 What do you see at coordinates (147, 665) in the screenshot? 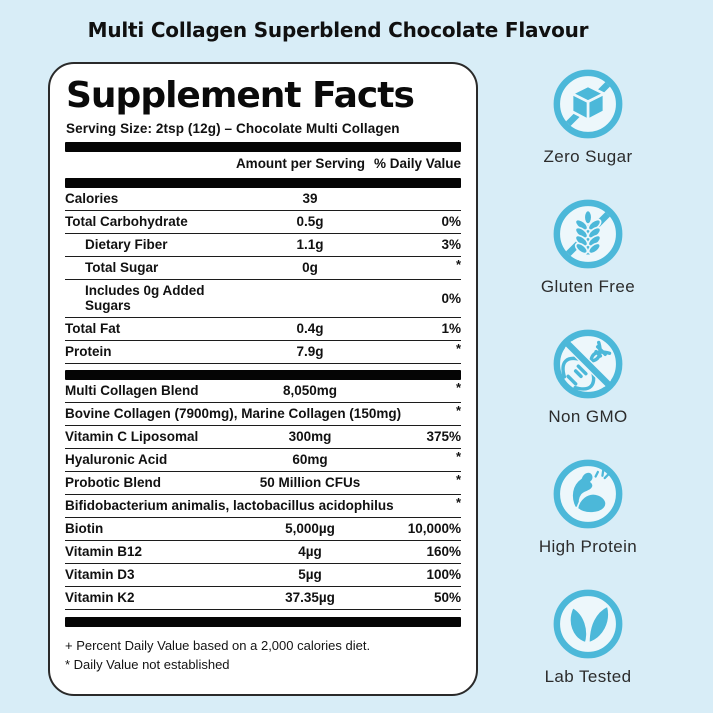
I see `footnote-not-established: * Daily Value not established` at bounding box center [147, 665].